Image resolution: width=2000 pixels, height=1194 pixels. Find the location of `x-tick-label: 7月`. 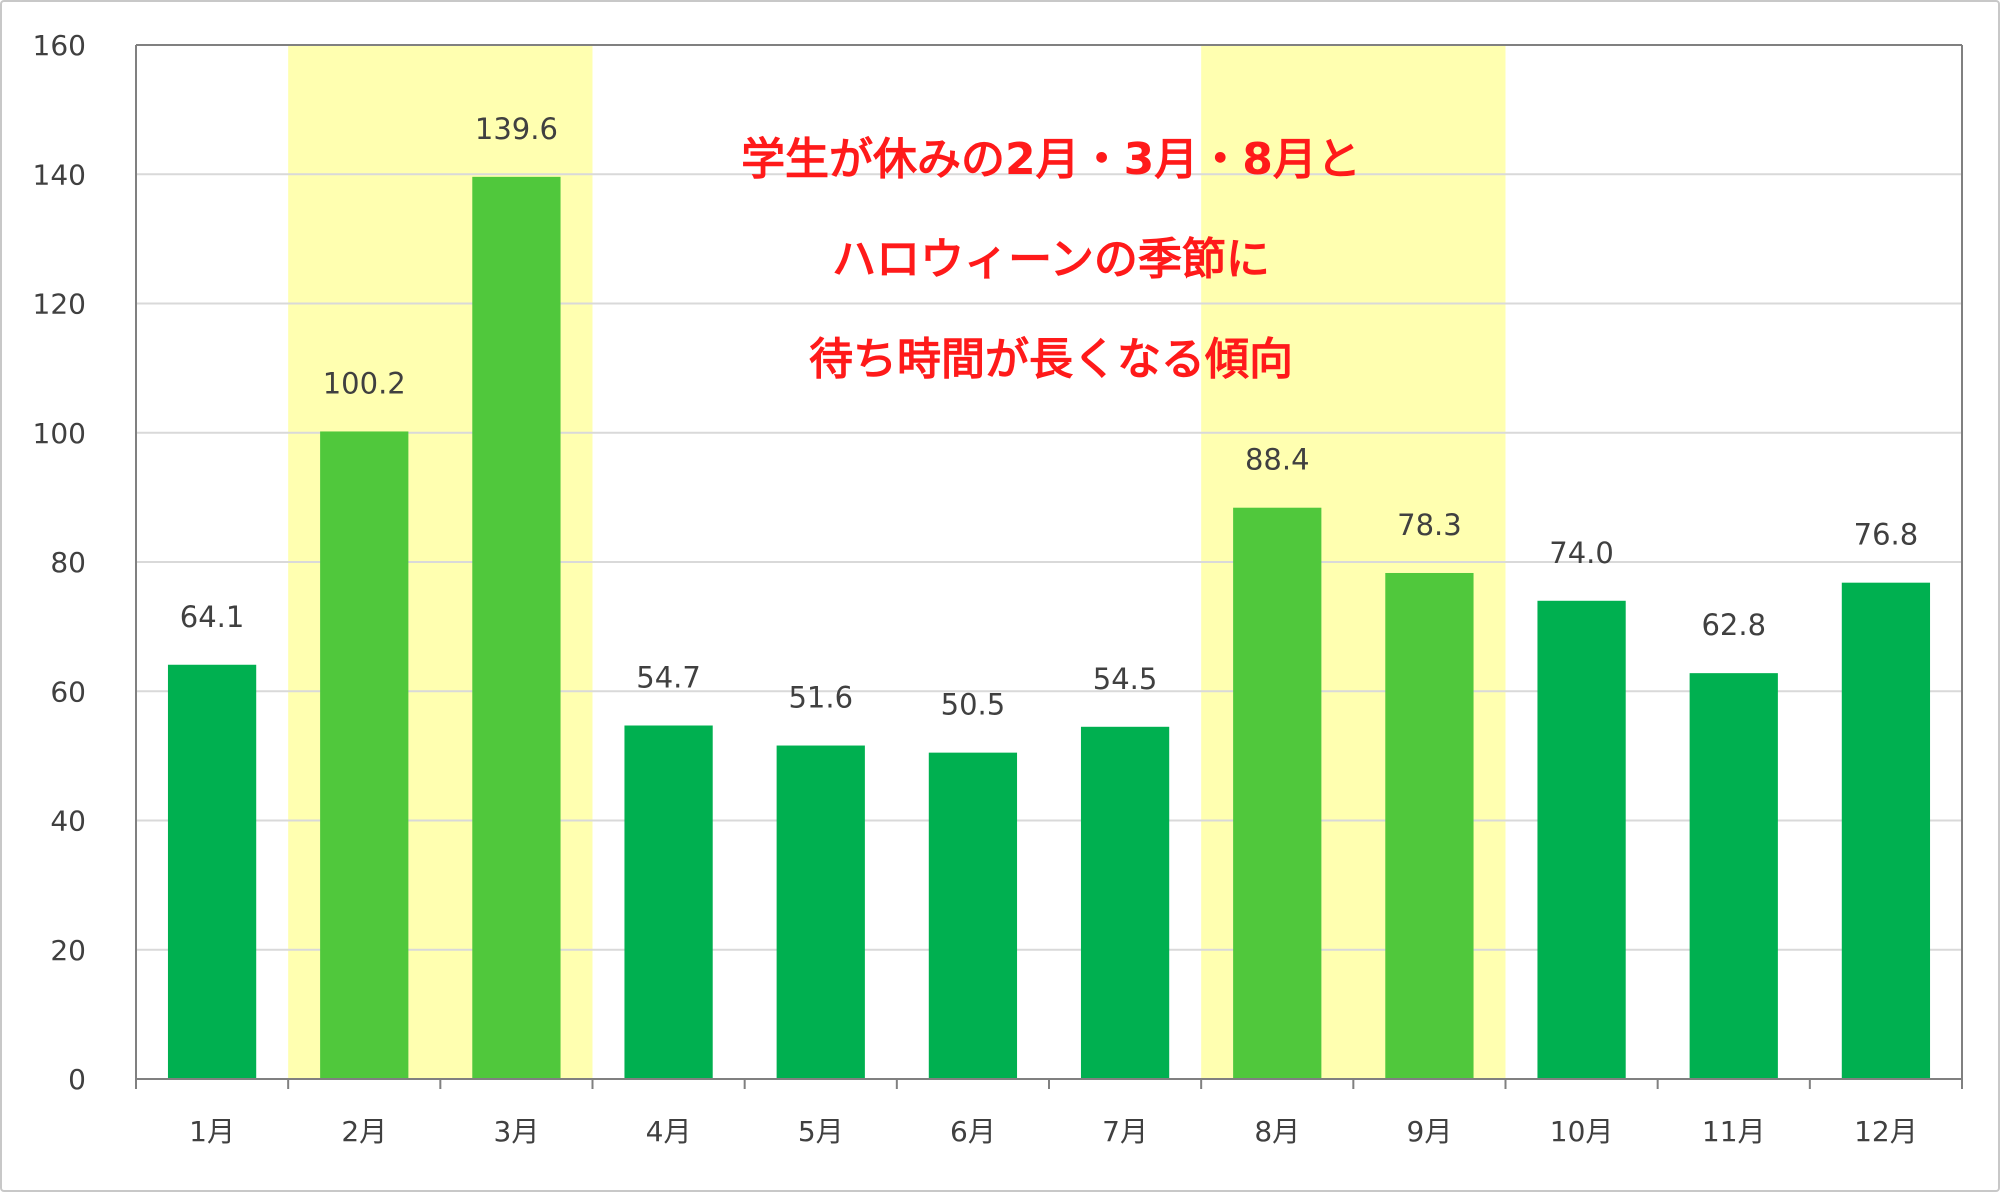

x-tick-label: 7月 is located at coordinates (1125, 1131).